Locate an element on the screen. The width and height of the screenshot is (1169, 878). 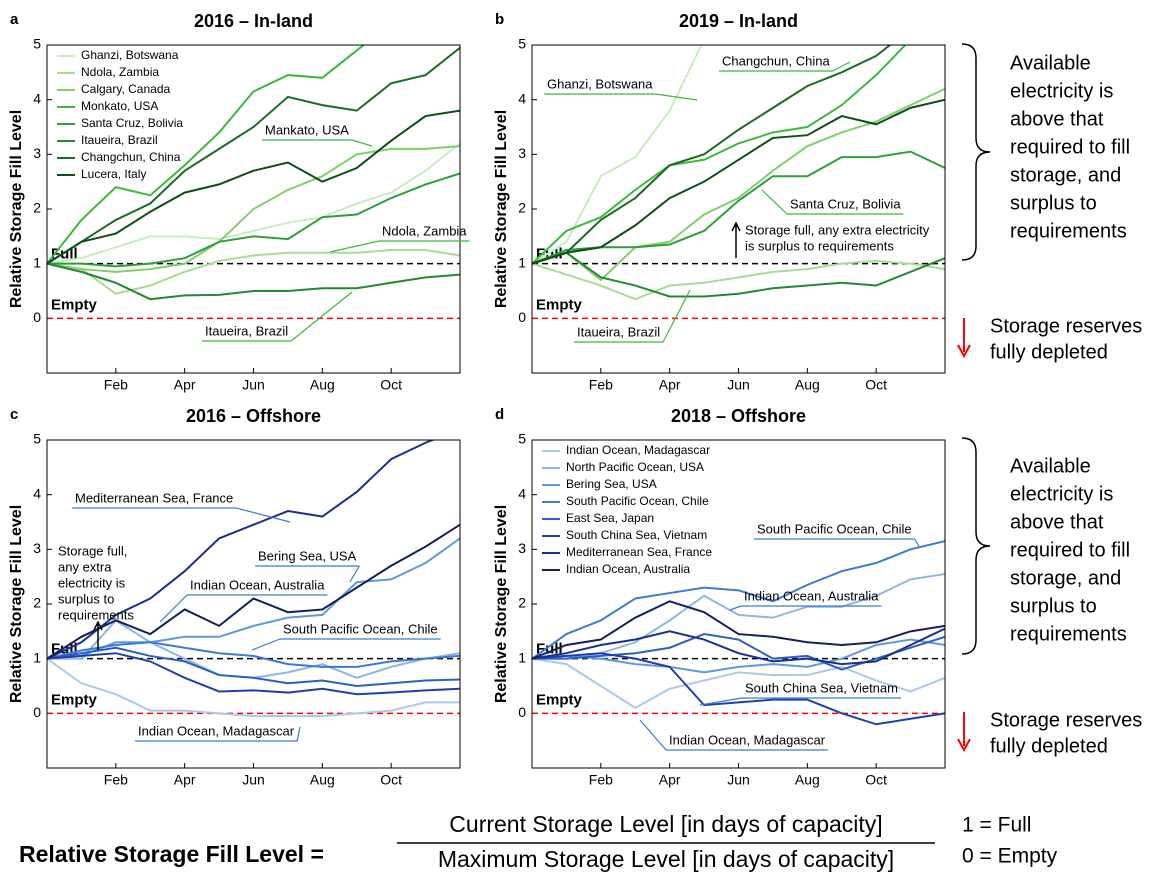
side-note: fully depleted is located at coordinates (1049, 352).